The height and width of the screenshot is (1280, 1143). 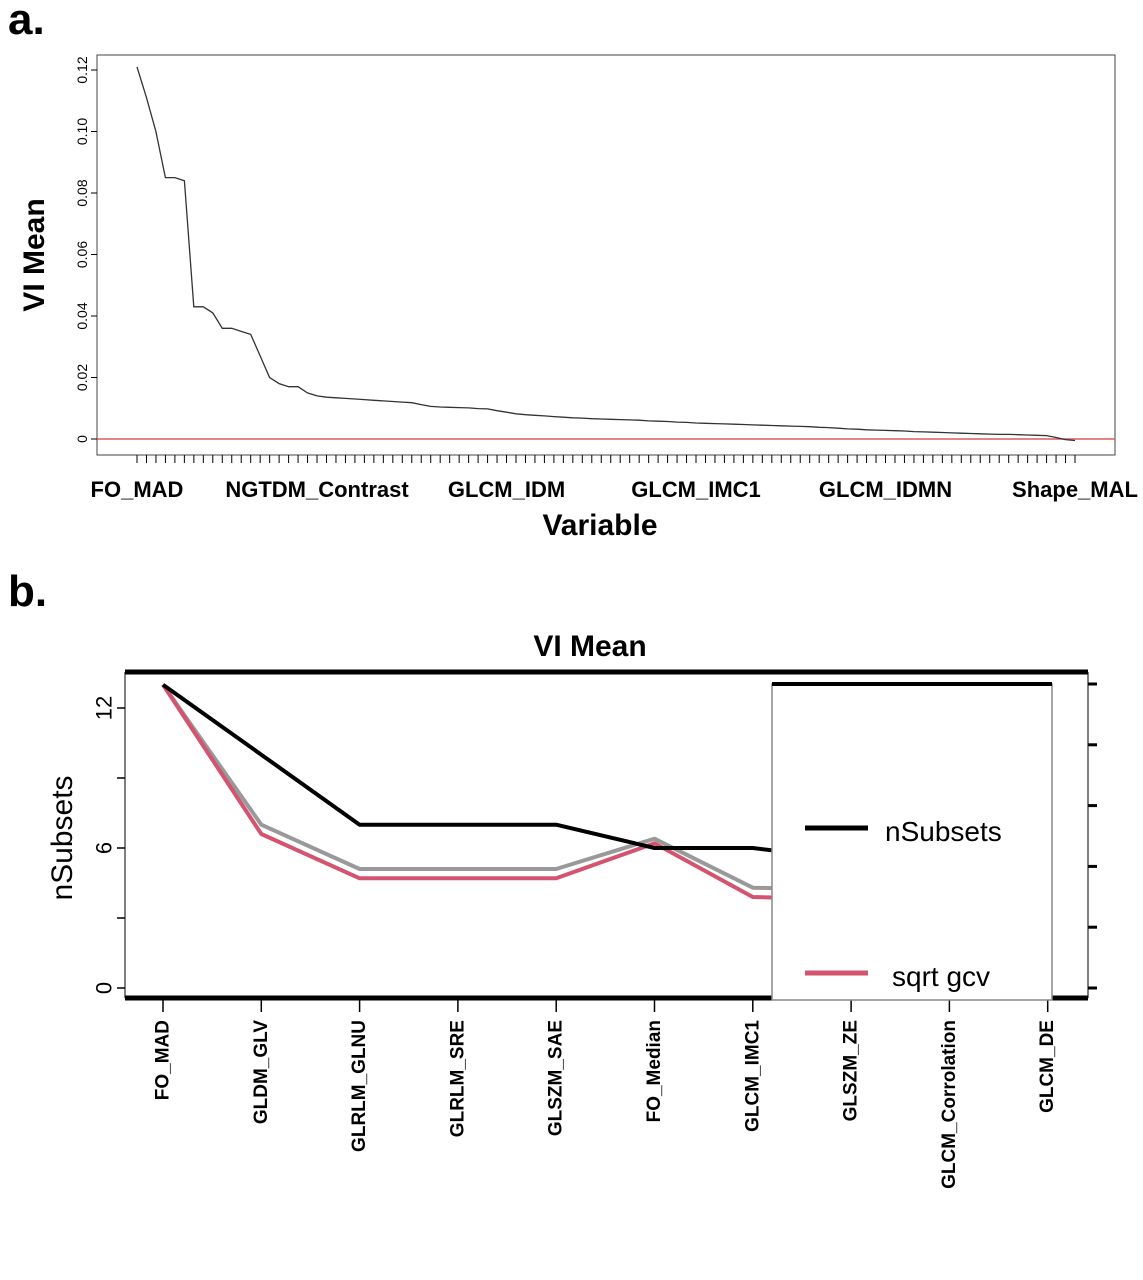 I want to click on chart-b-x-tick-label: FO_Median, so click(x=654, y=1071).